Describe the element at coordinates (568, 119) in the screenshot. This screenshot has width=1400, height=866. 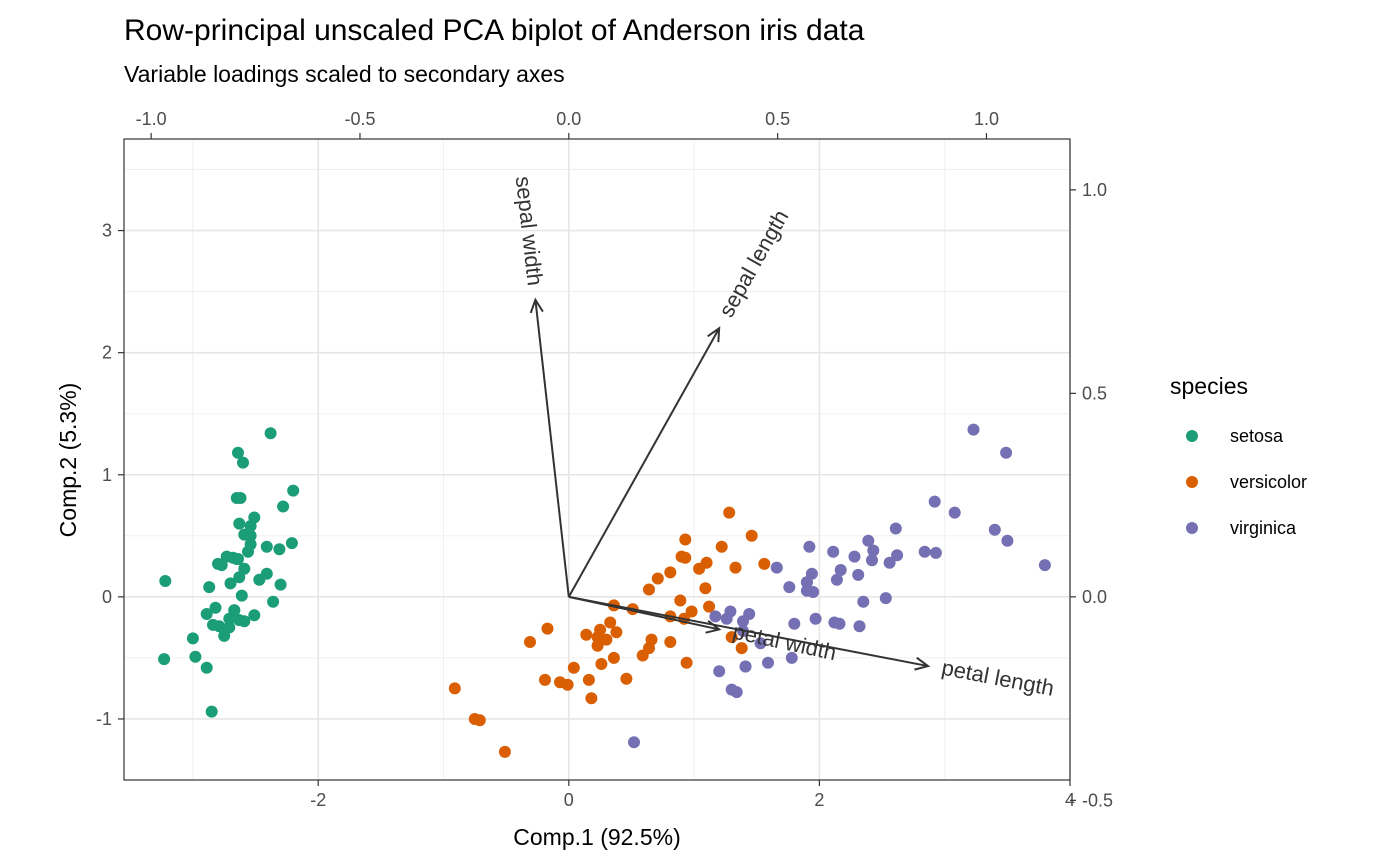
I see `top-tick-label: 0.0` at that location.